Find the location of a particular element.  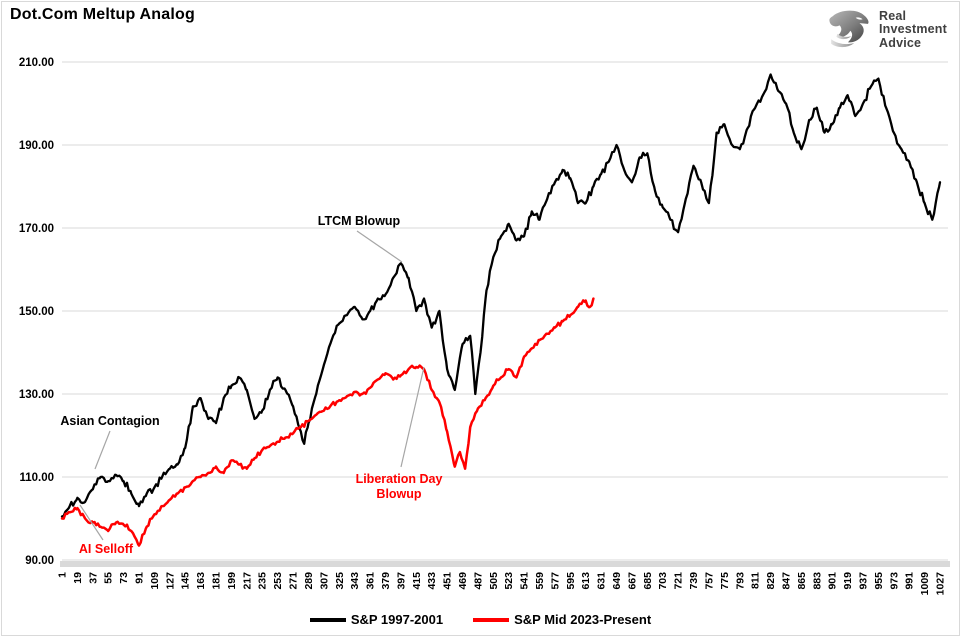

annotation-label: Liberation Day Blowup is located at coordinates (399, 486).